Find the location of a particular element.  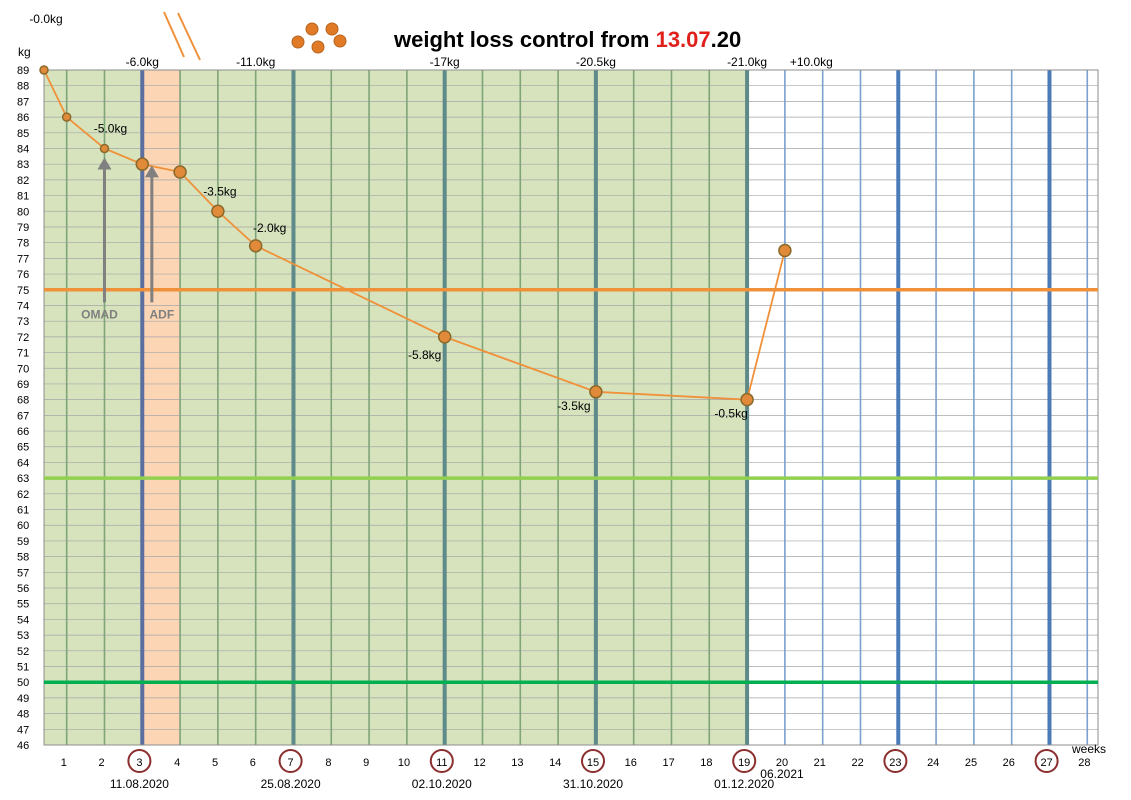

x-tick-15: 15 is located at coordinates (593, 763).